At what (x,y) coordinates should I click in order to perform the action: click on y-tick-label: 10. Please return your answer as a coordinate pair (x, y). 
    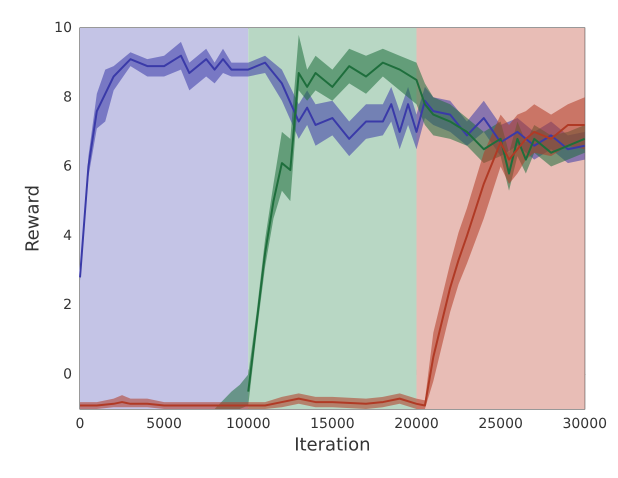
    Looking at the image, I should click on (63, 28).